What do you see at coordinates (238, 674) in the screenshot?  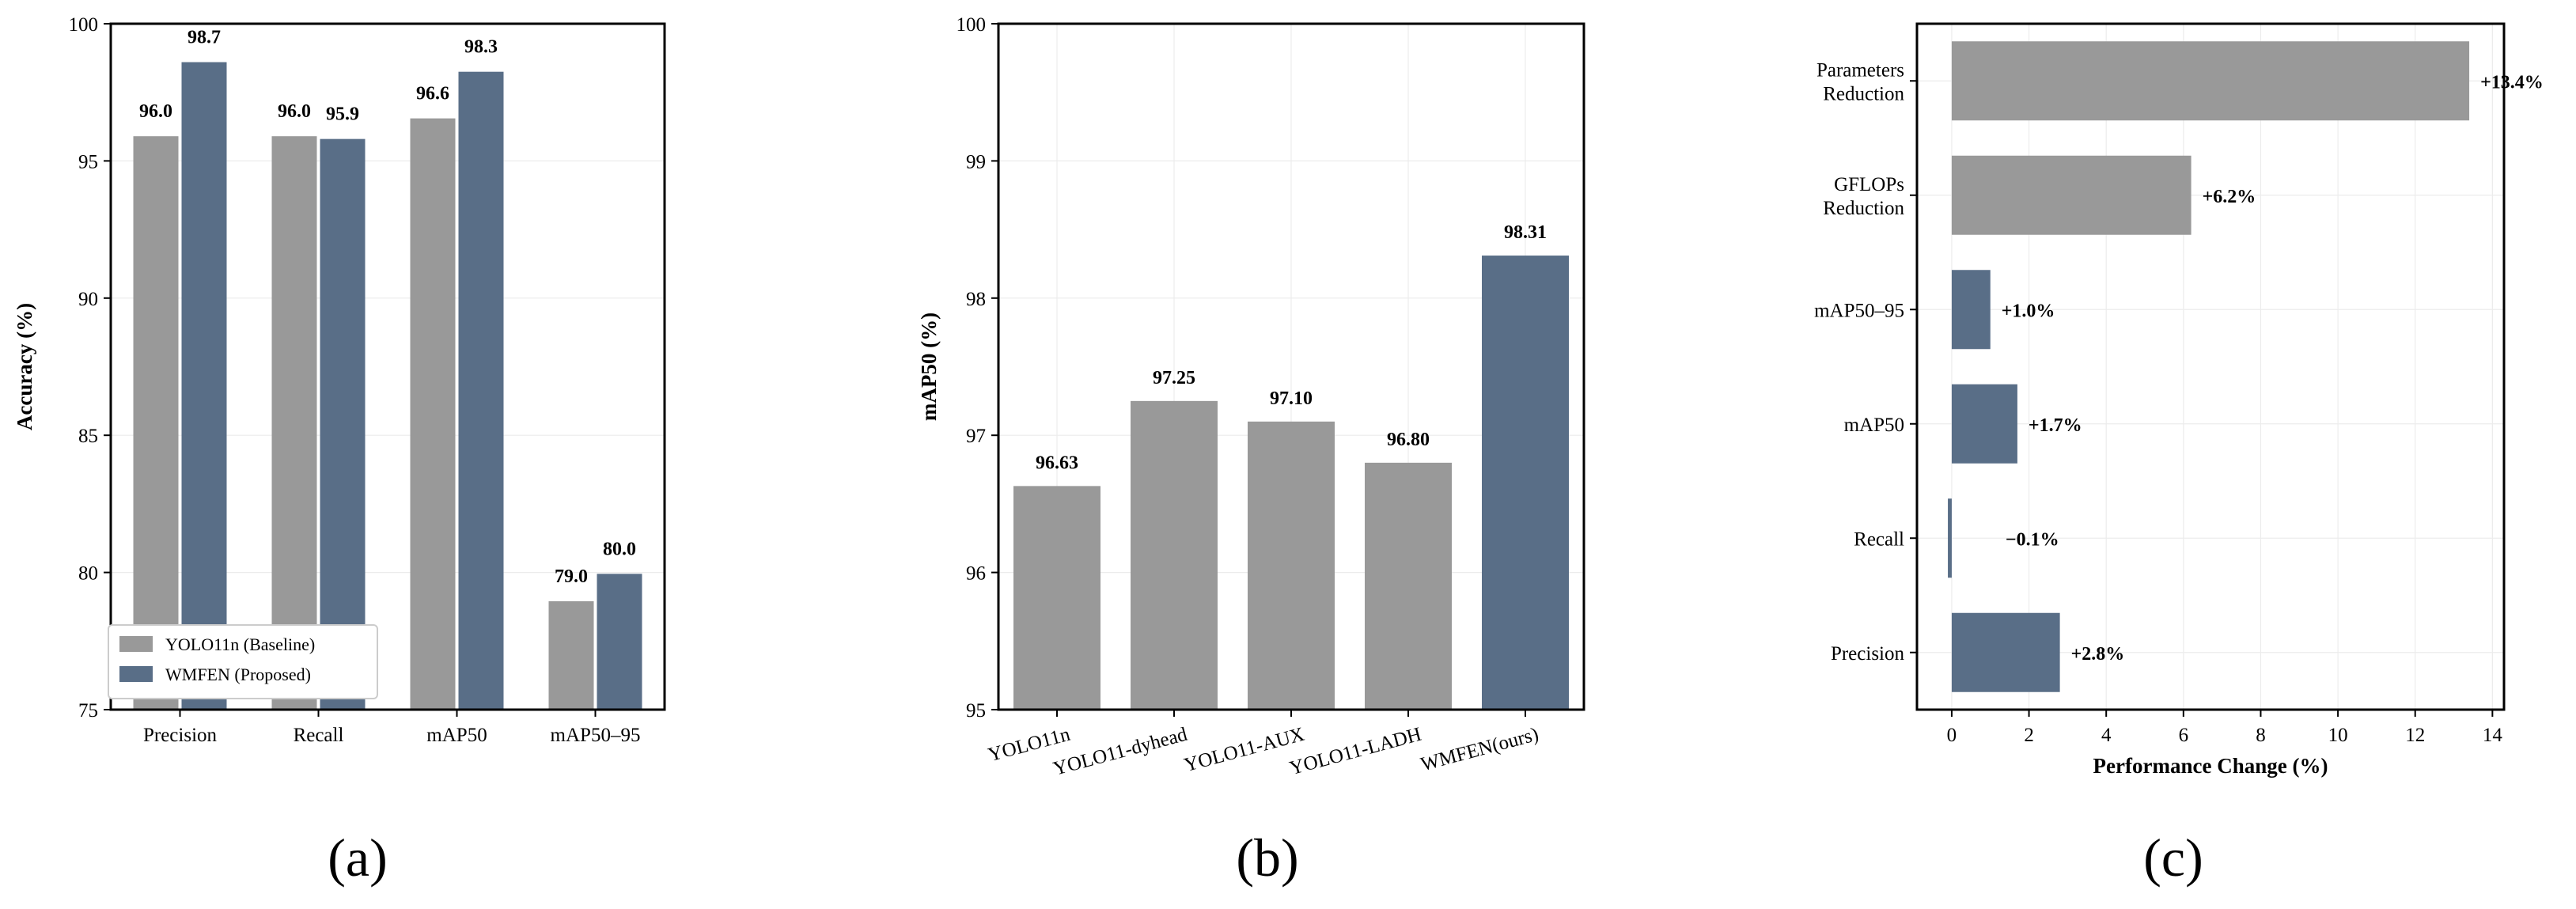 I see `legend-label: WMFEN (Proposed)` at bounding box center [238, 674].